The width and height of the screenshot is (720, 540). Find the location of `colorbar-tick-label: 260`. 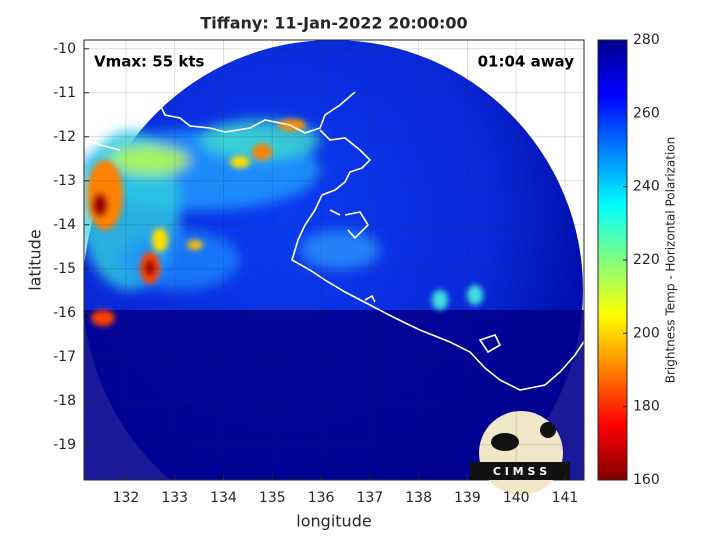

colorbar-tick-label: 260 is located at coordinates (646, 113).